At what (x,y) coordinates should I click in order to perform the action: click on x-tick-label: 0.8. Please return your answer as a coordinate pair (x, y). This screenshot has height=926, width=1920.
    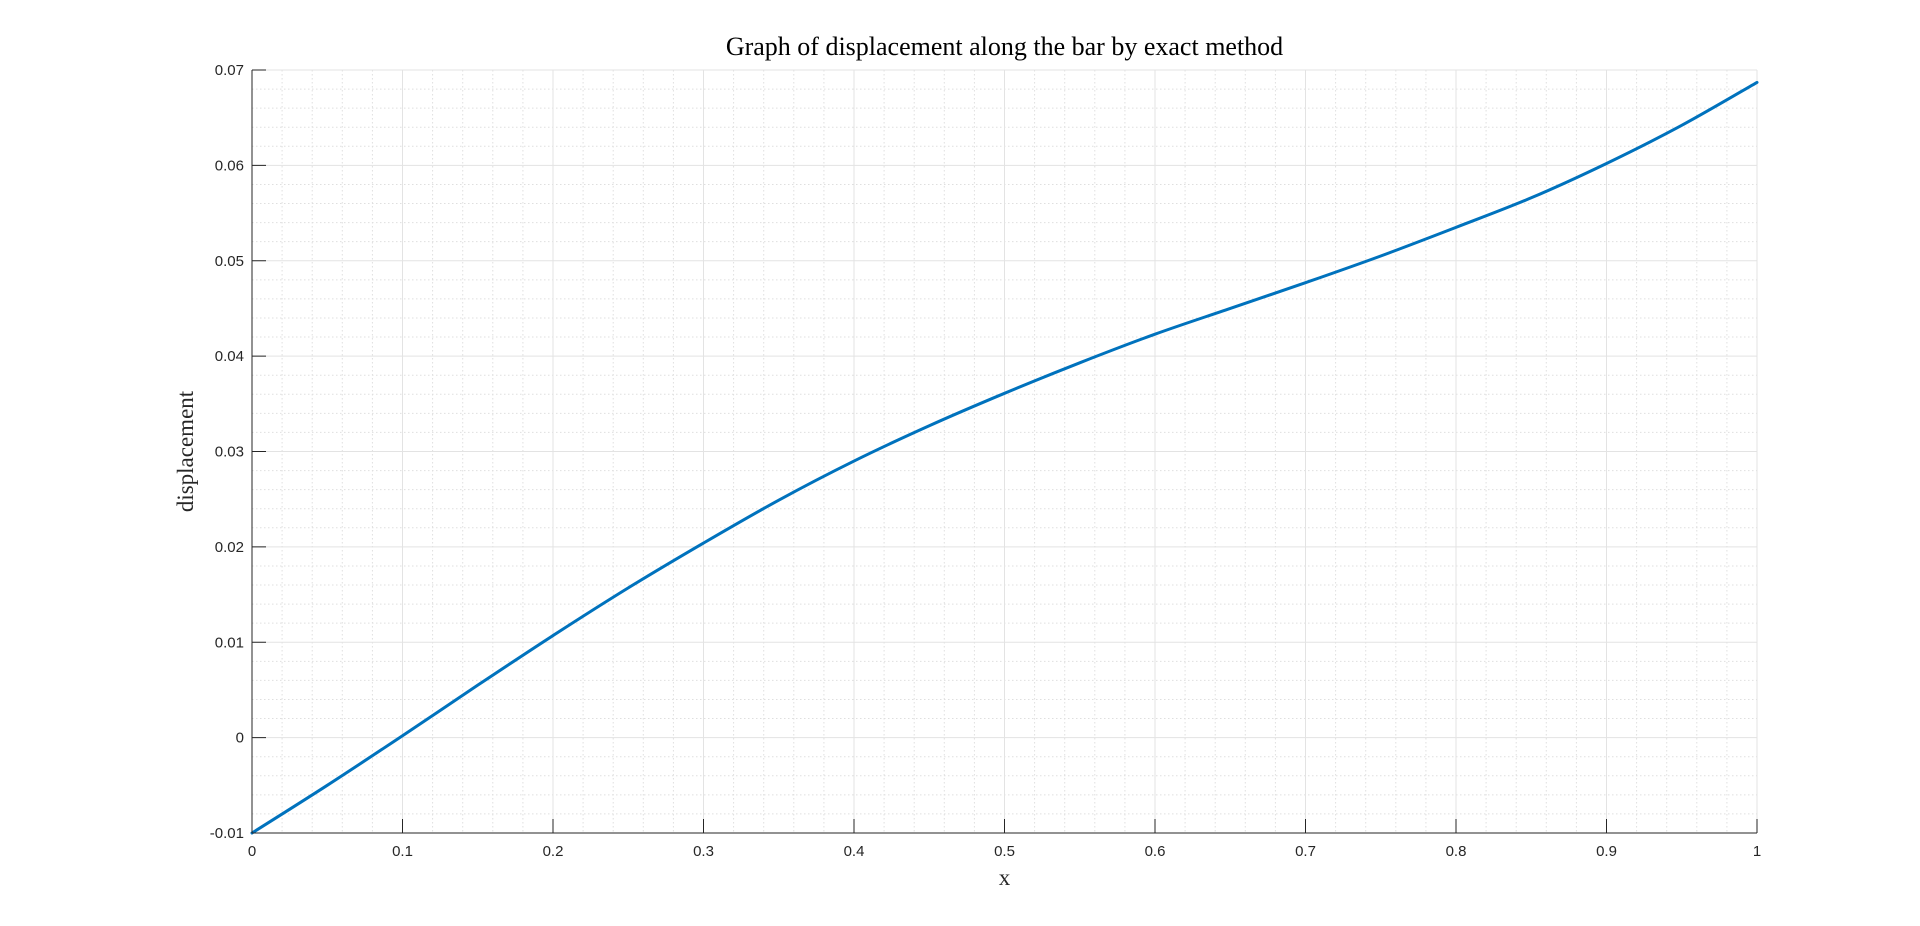
    Looking at the image, I should click on (1456, 851).